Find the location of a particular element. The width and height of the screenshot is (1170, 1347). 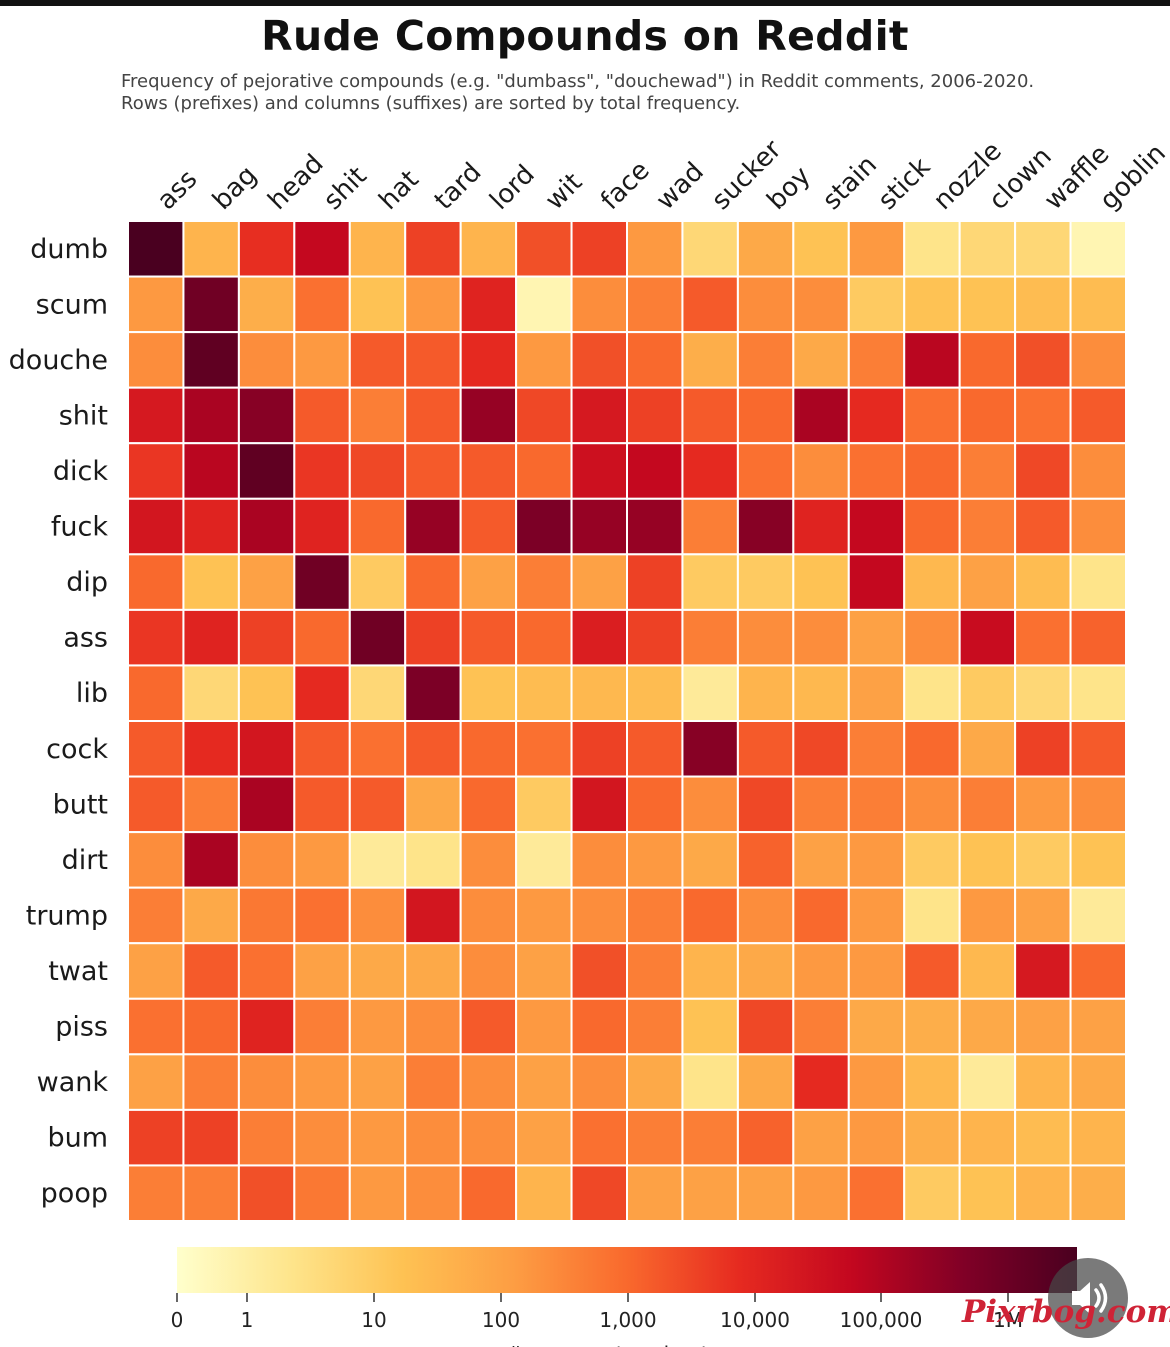

heatmap-cell-wank-goblin is located at coordinates (1098, 1082).